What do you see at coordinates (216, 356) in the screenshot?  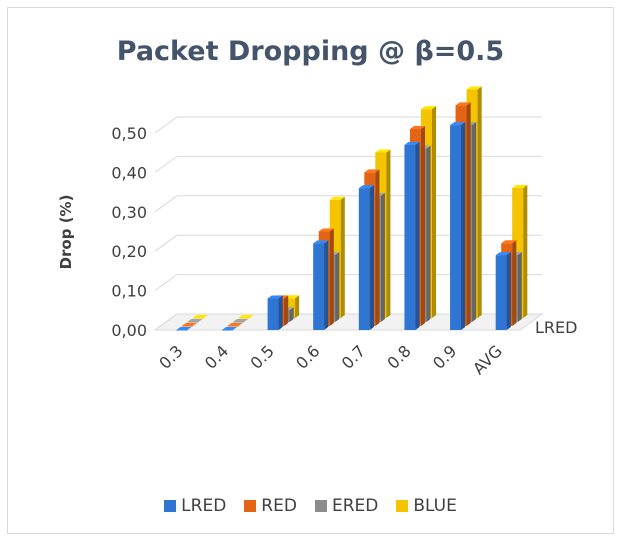 I see `x-tick-label: 0.4` at bounding box center [216, 356].